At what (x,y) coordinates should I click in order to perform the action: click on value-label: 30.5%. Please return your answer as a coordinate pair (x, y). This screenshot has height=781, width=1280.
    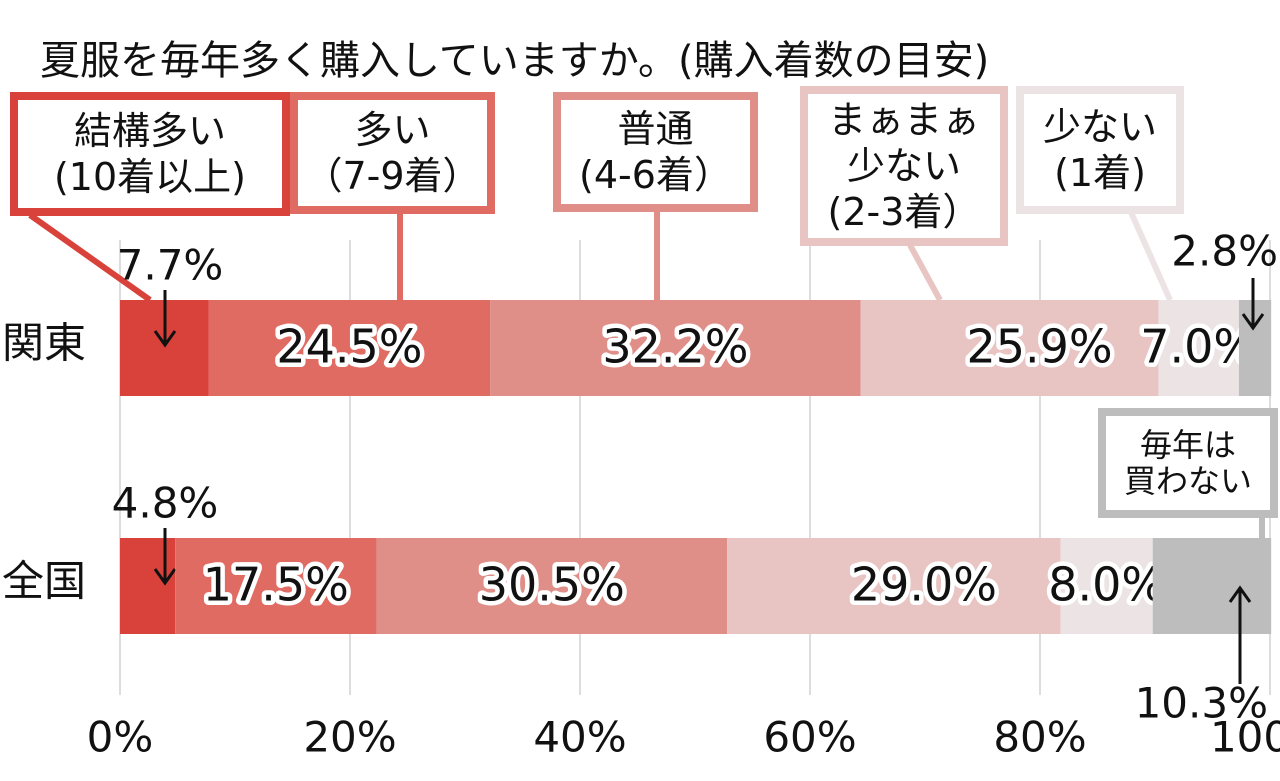
    Looking at the image, I should click on (552, 585).